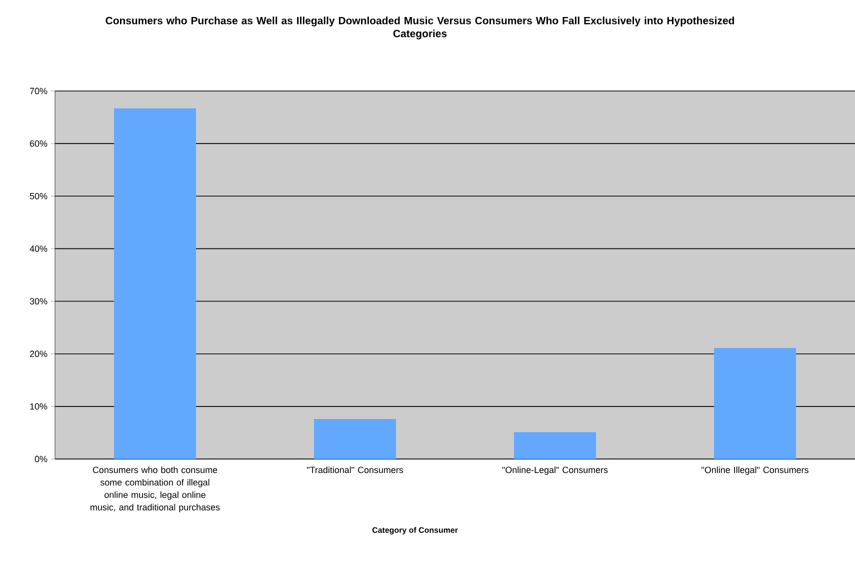 The height and width of the screenshot is (588, 855). What do you see at coordinates (355, 470) in the screenshot?
I see `x-tick-label: "Traditional" Consumers` at bounding box center [355, 470].